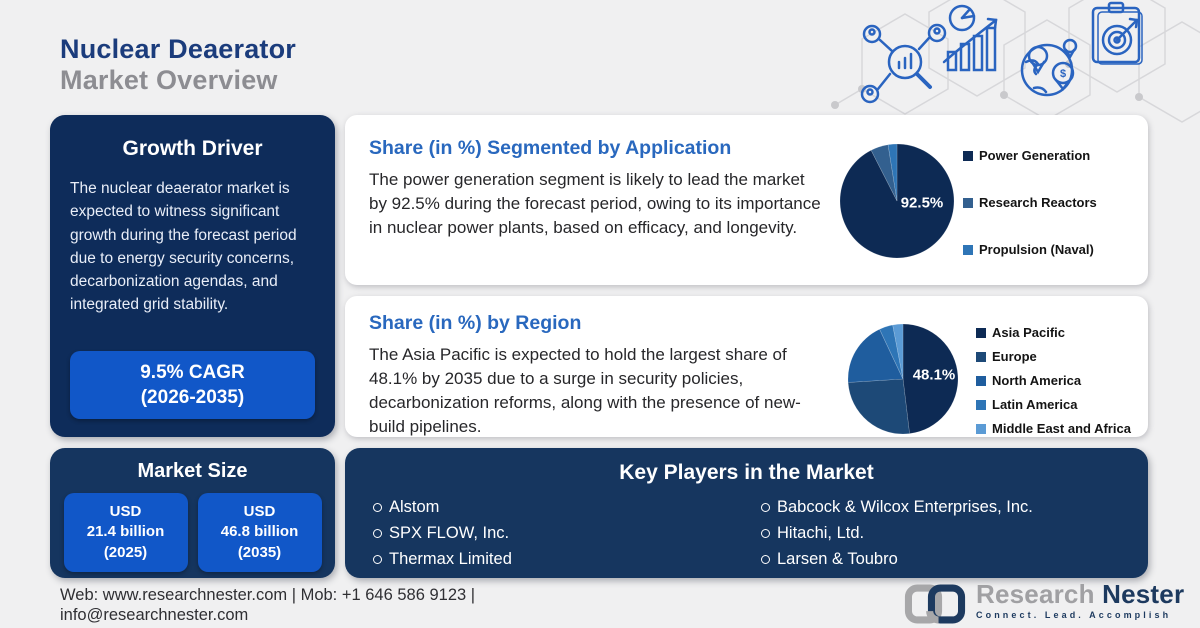 This screenshot has width=1200, height=628. What do you see at coordinates (567, 559) in the screenshot?
I see `key-player-item: Thermax Limited` at bounding box center [567, 559].